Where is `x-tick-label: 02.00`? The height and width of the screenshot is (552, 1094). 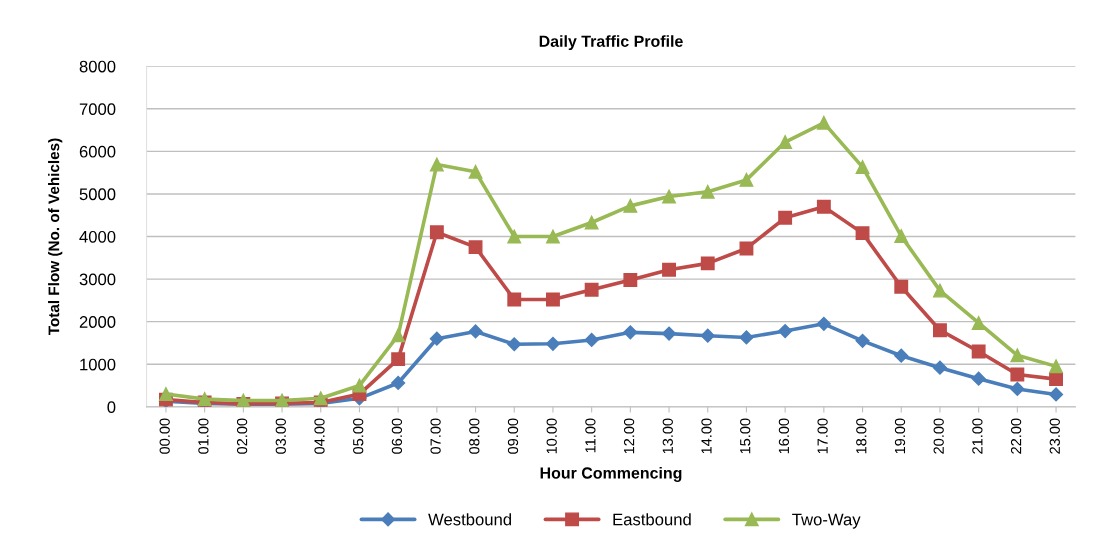 x-tick-label: 02.00 is located at coordinates (242, 436).